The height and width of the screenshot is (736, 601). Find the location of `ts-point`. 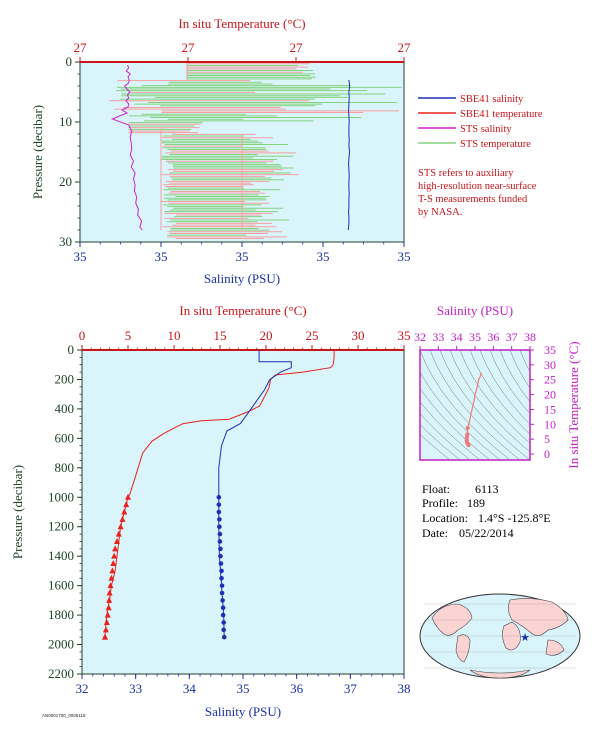

ts-point is located at coordinates (467, 427).